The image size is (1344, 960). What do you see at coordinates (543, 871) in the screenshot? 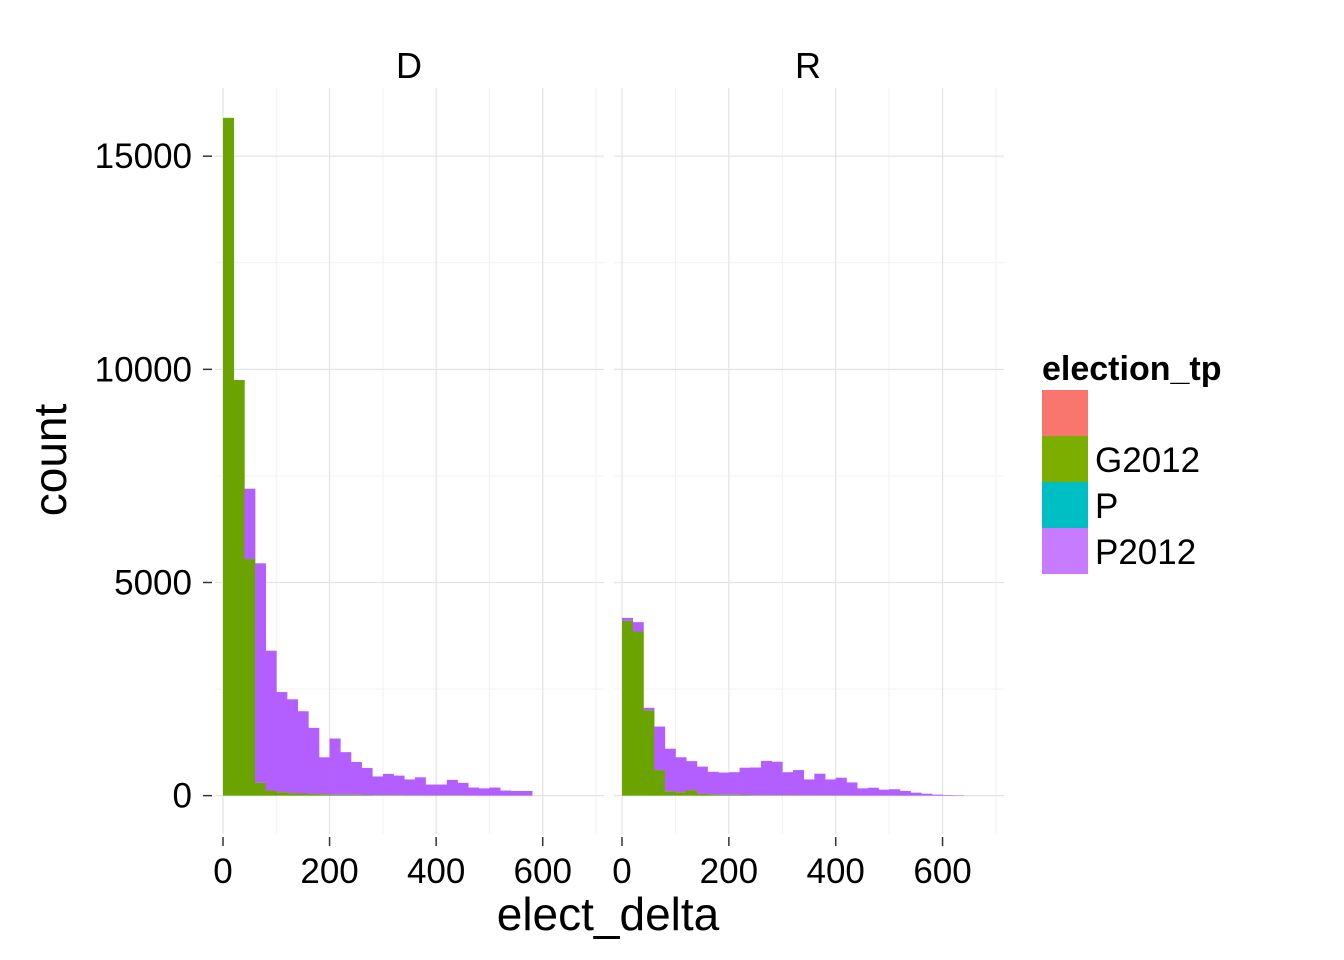
I see `x-tick-label: 600` at bounding box center [543, 871].